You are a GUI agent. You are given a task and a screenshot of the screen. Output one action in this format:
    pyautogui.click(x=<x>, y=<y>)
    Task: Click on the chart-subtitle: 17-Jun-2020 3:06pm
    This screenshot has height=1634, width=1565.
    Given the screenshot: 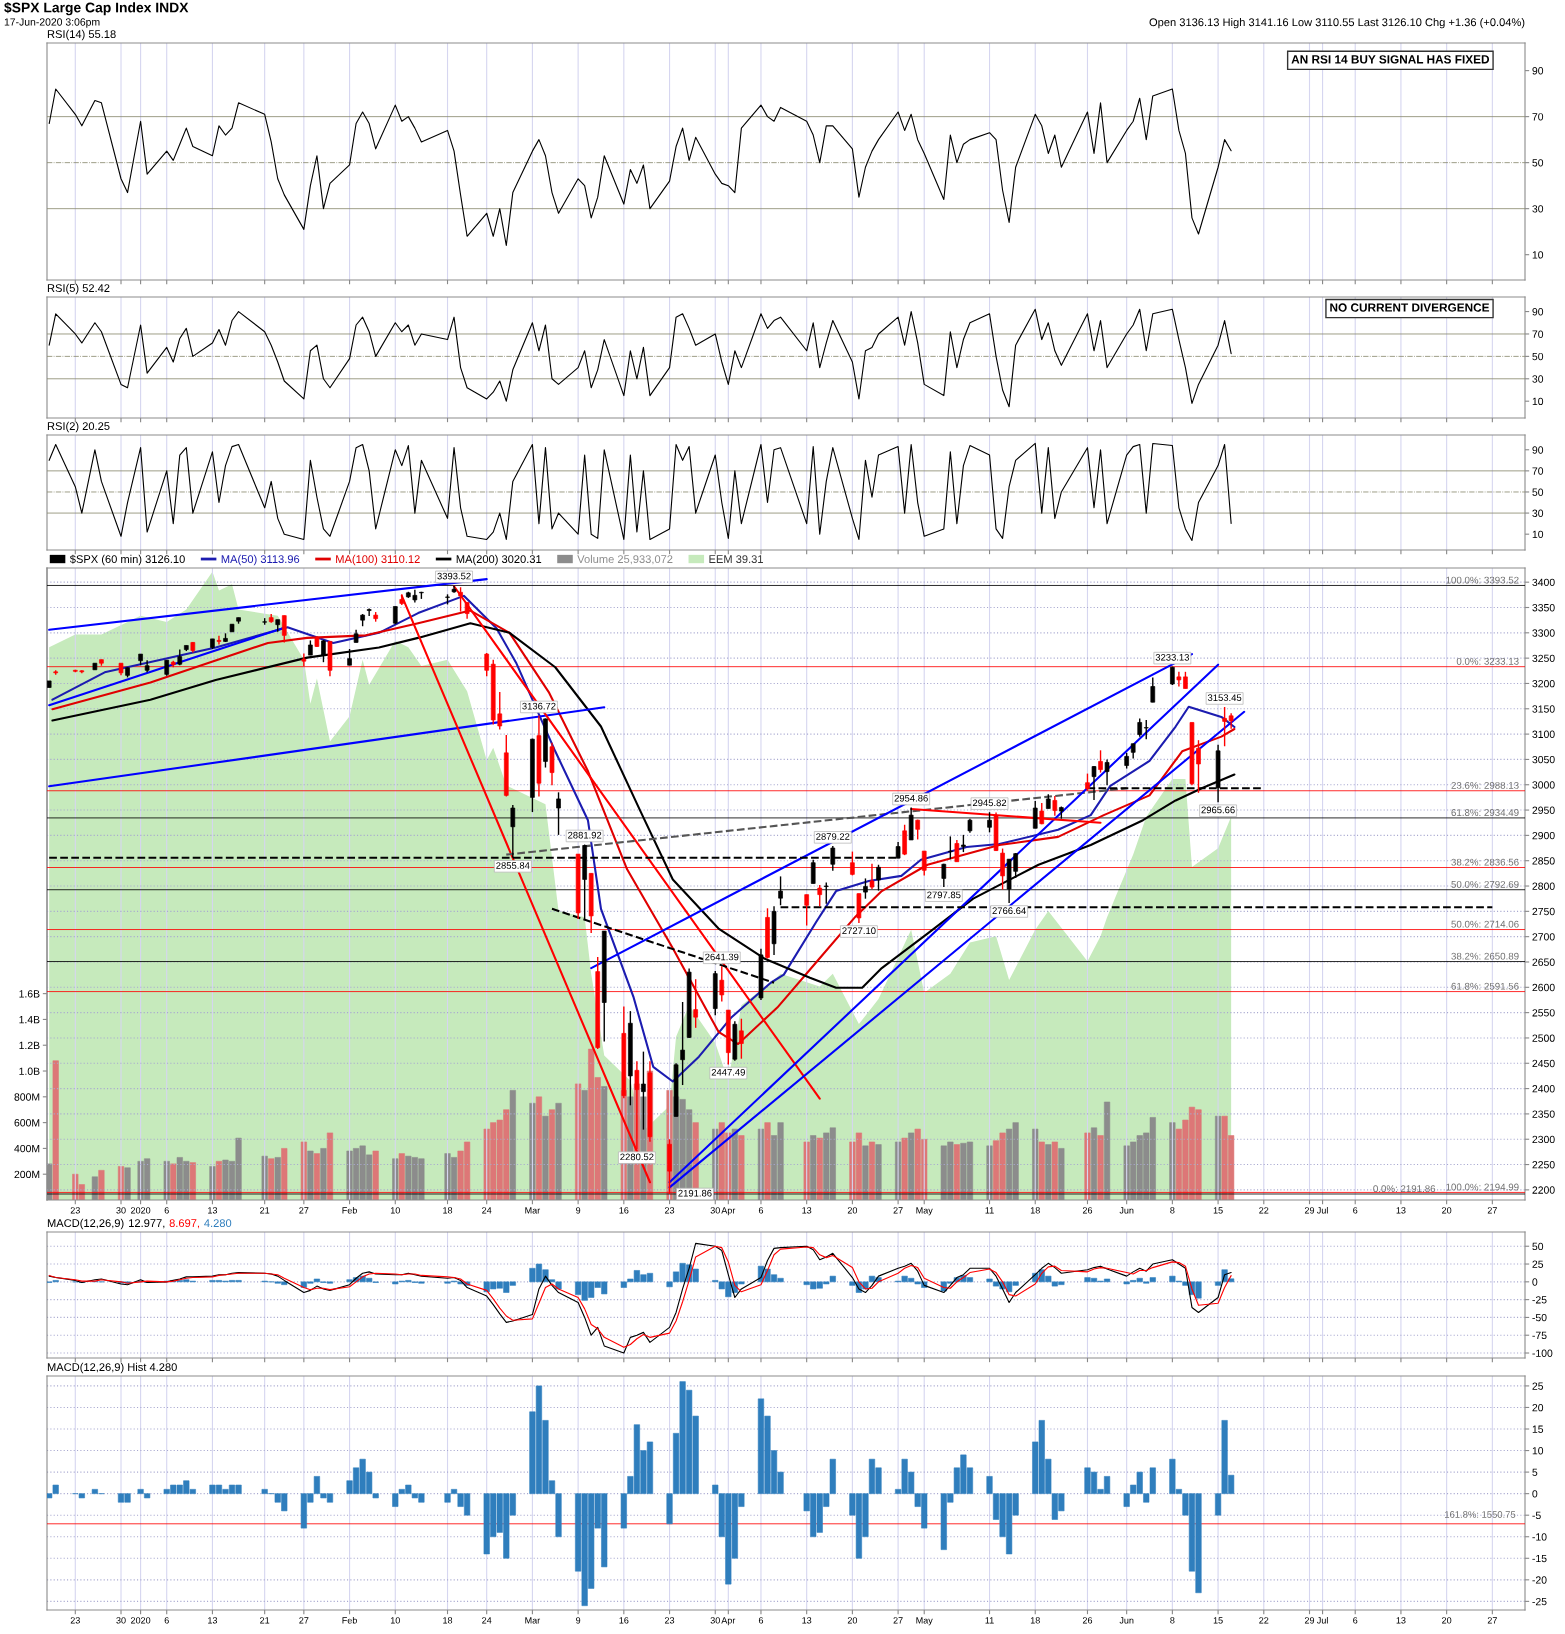 What is the action you would take?
    pyautogui.click(x=52, y=23)
    